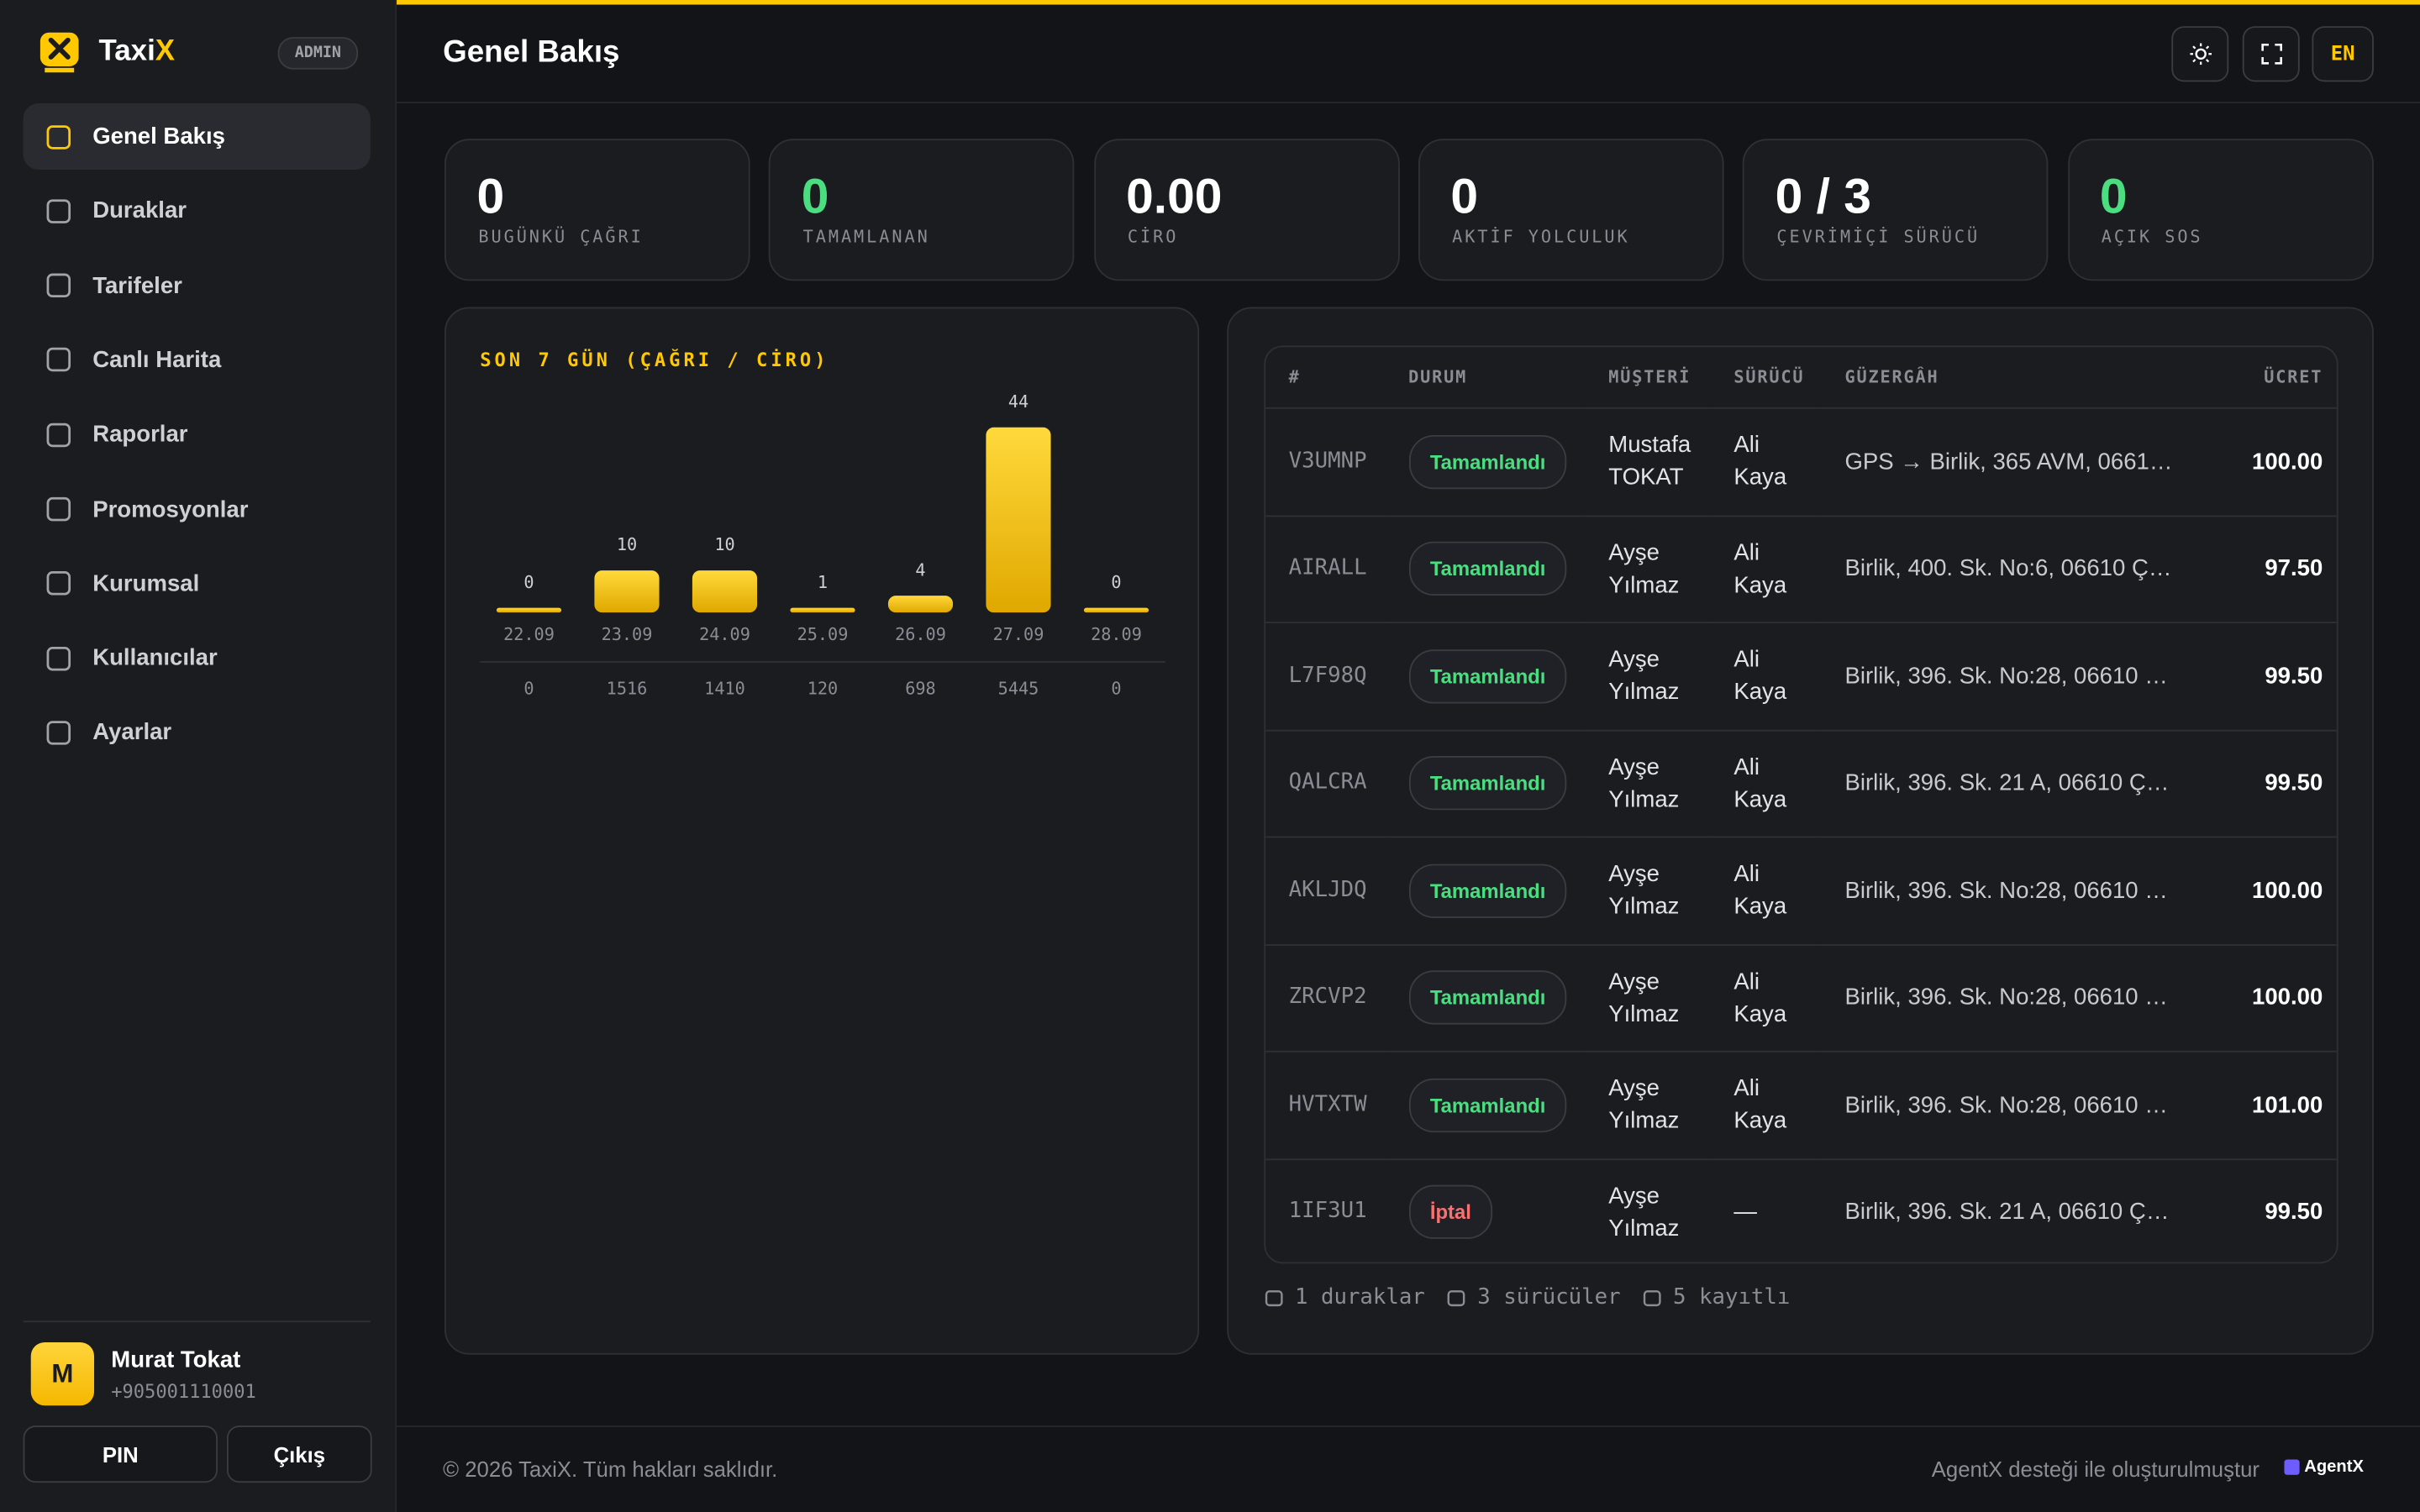 The height and width of the screenshot is (1512, 2420). I want to click on x-tick-label: 27.09, so click(1019, 634).